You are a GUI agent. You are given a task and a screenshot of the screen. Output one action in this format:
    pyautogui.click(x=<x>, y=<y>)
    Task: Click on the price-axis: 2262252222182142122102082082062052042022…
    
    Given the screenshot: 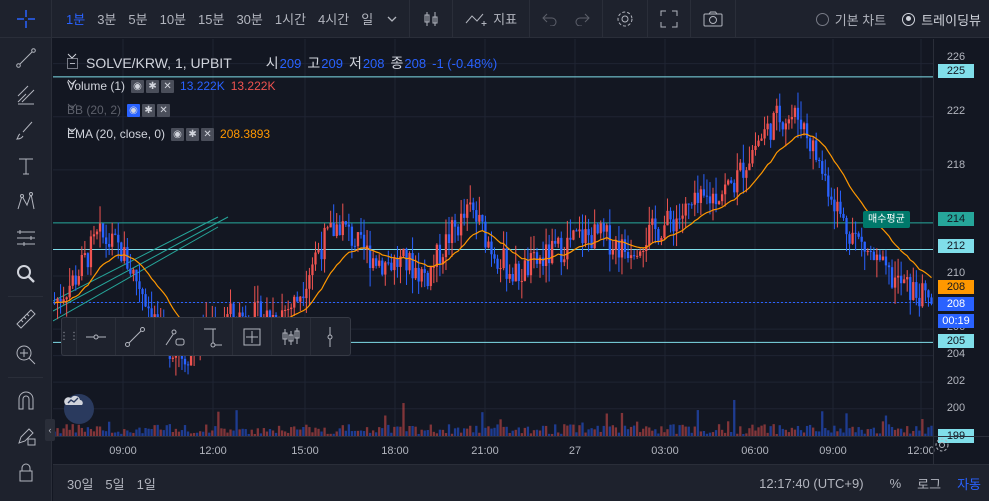 What is the action you would take?
    pyautogui.click(x=961, y=241)
    